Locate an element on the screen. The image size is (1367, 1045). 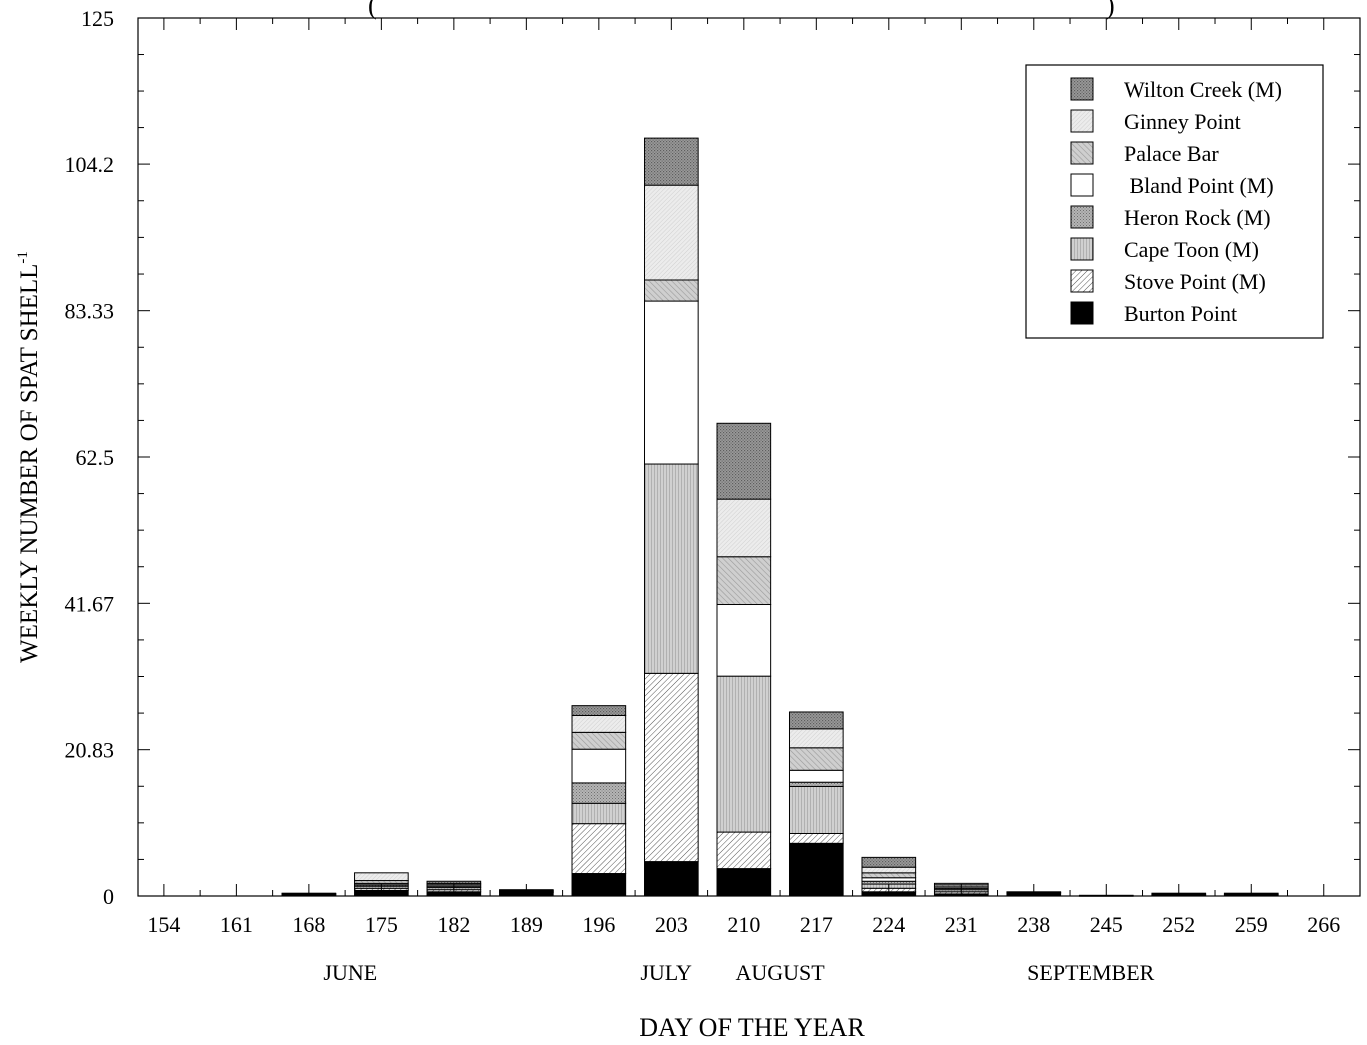
month-label-june: JUNE is located at coordinates (350, 972).